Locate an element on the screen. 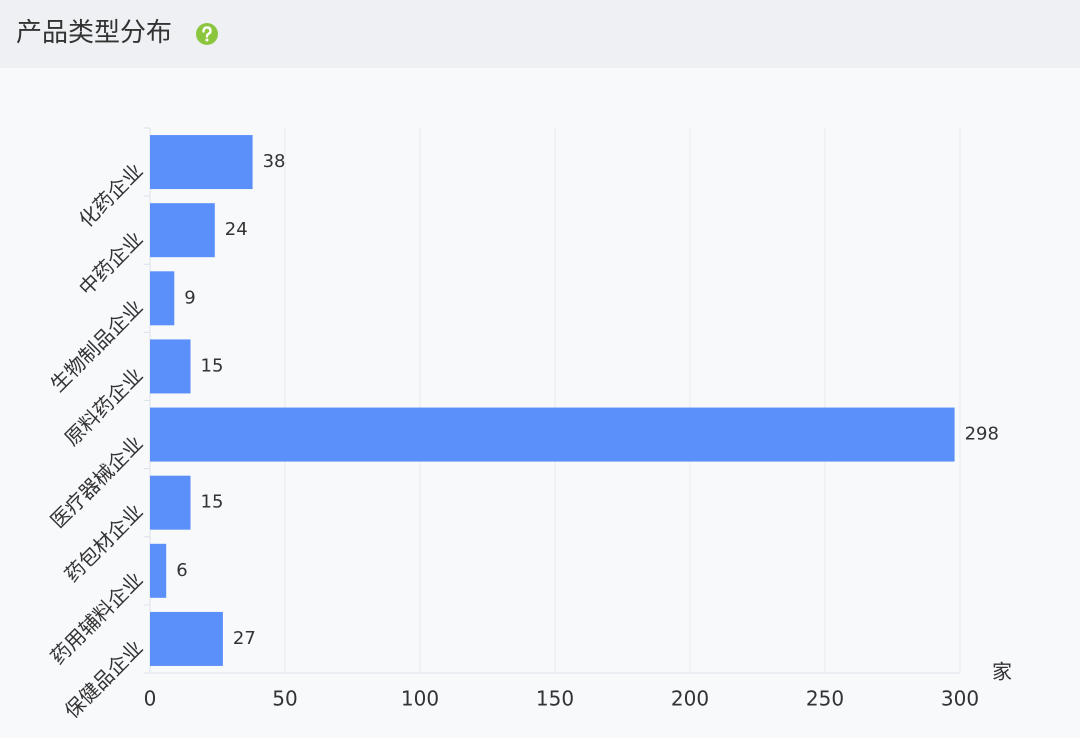  x-tick-label: 0 is located at coordinates (150, 699).